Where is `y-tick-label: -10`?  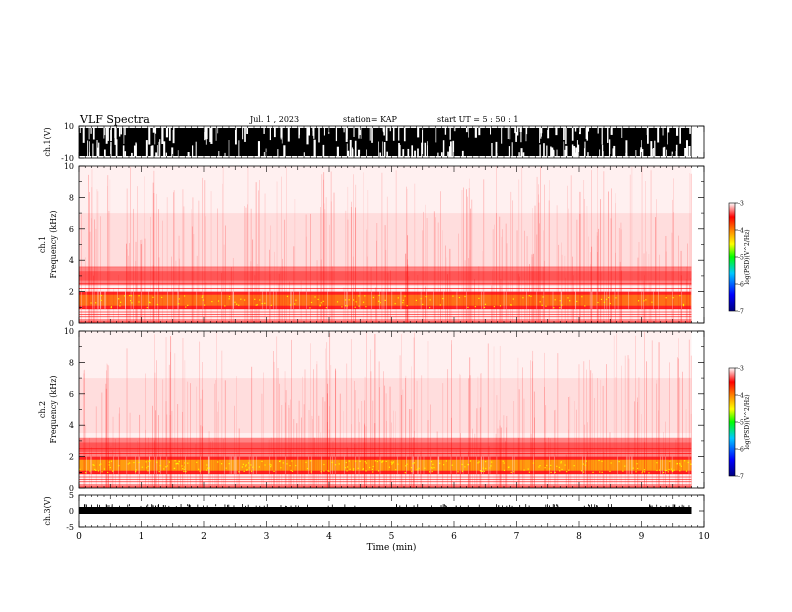
y-tick-label: -10 is located at coordinates (67, 158).